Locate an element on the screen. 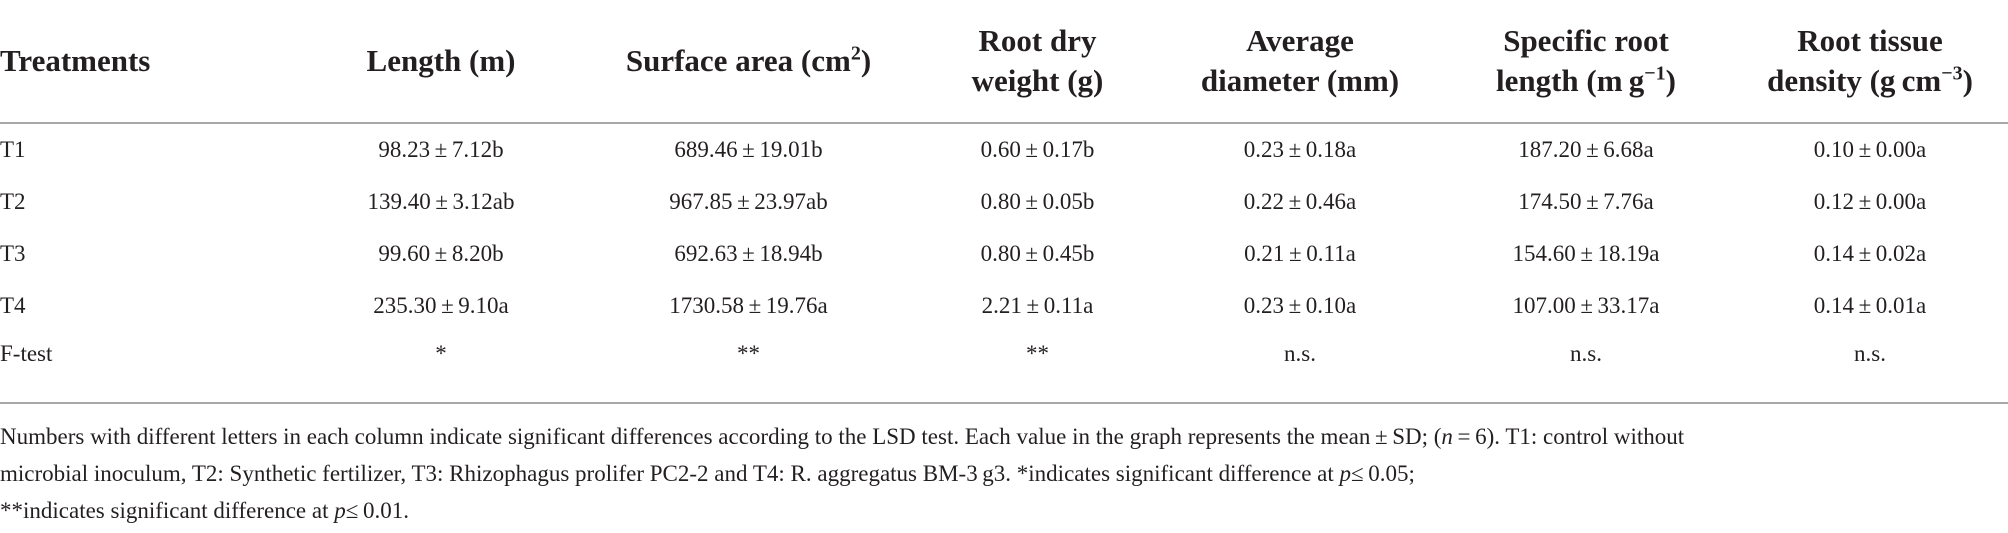 This screenshot has height=533, width=2008. row-label: T2 is located at coordinates (13, 201).